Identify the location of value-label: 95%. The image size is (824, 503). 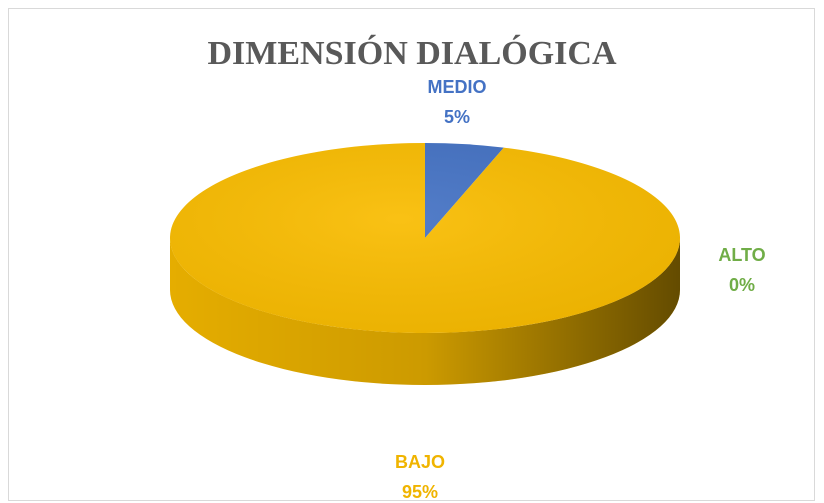
(420, 492).